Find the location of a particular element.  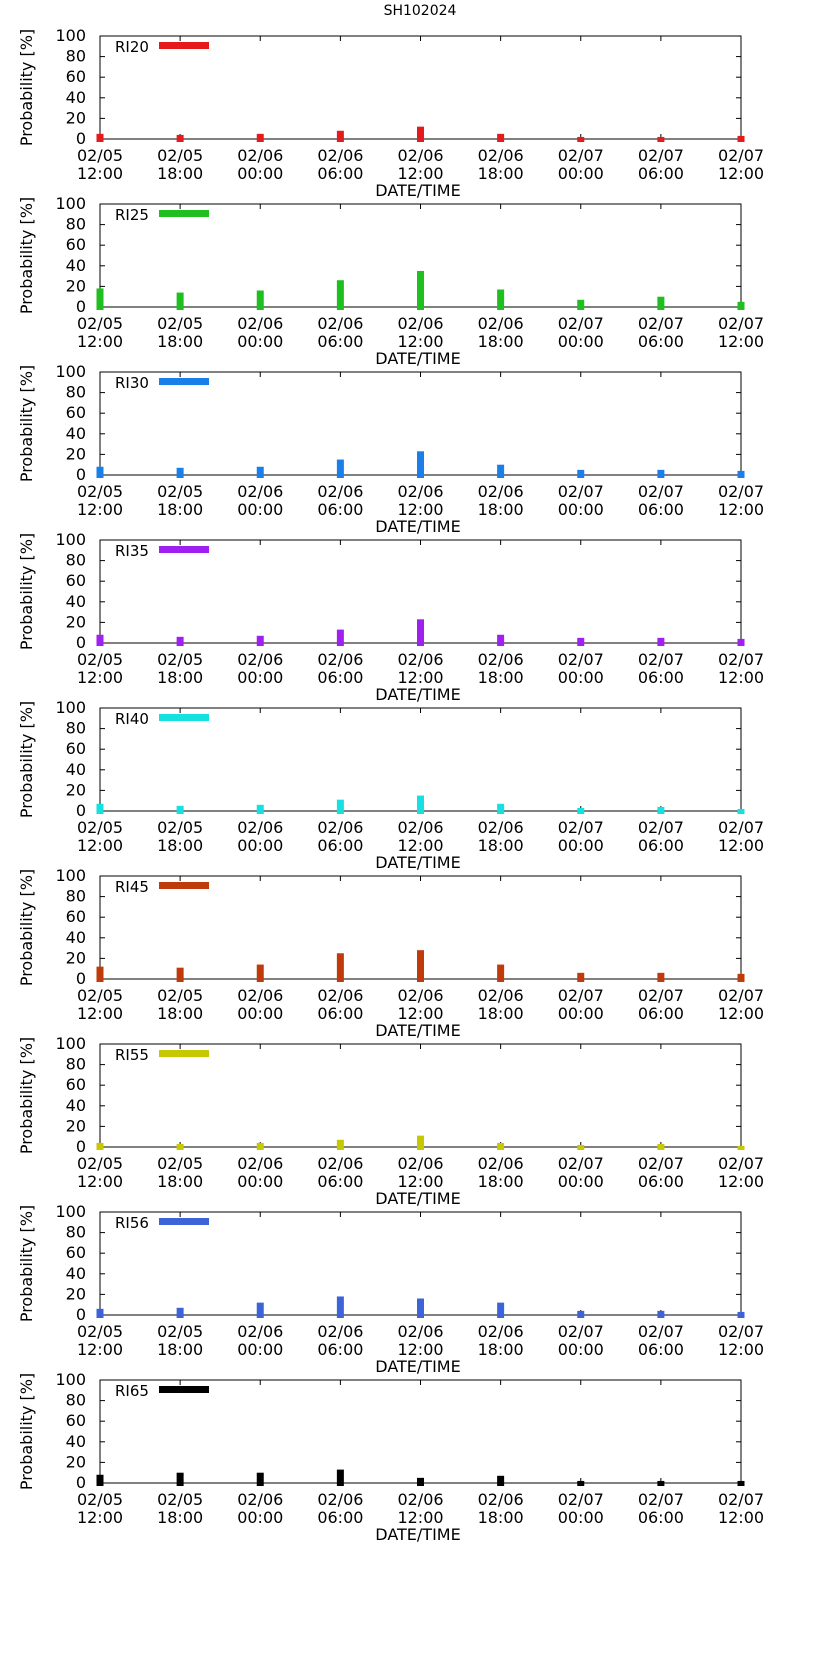

y-tick-label: 20 is located at coordinates (76, 957).